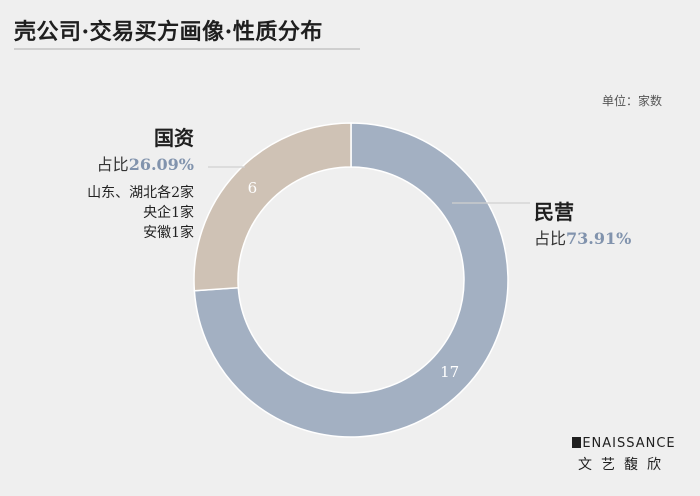  What do you see at coordinates (554, 212) in the screenshot?
I see `label-minying-name: 民营` at bounding box center [554, 212].